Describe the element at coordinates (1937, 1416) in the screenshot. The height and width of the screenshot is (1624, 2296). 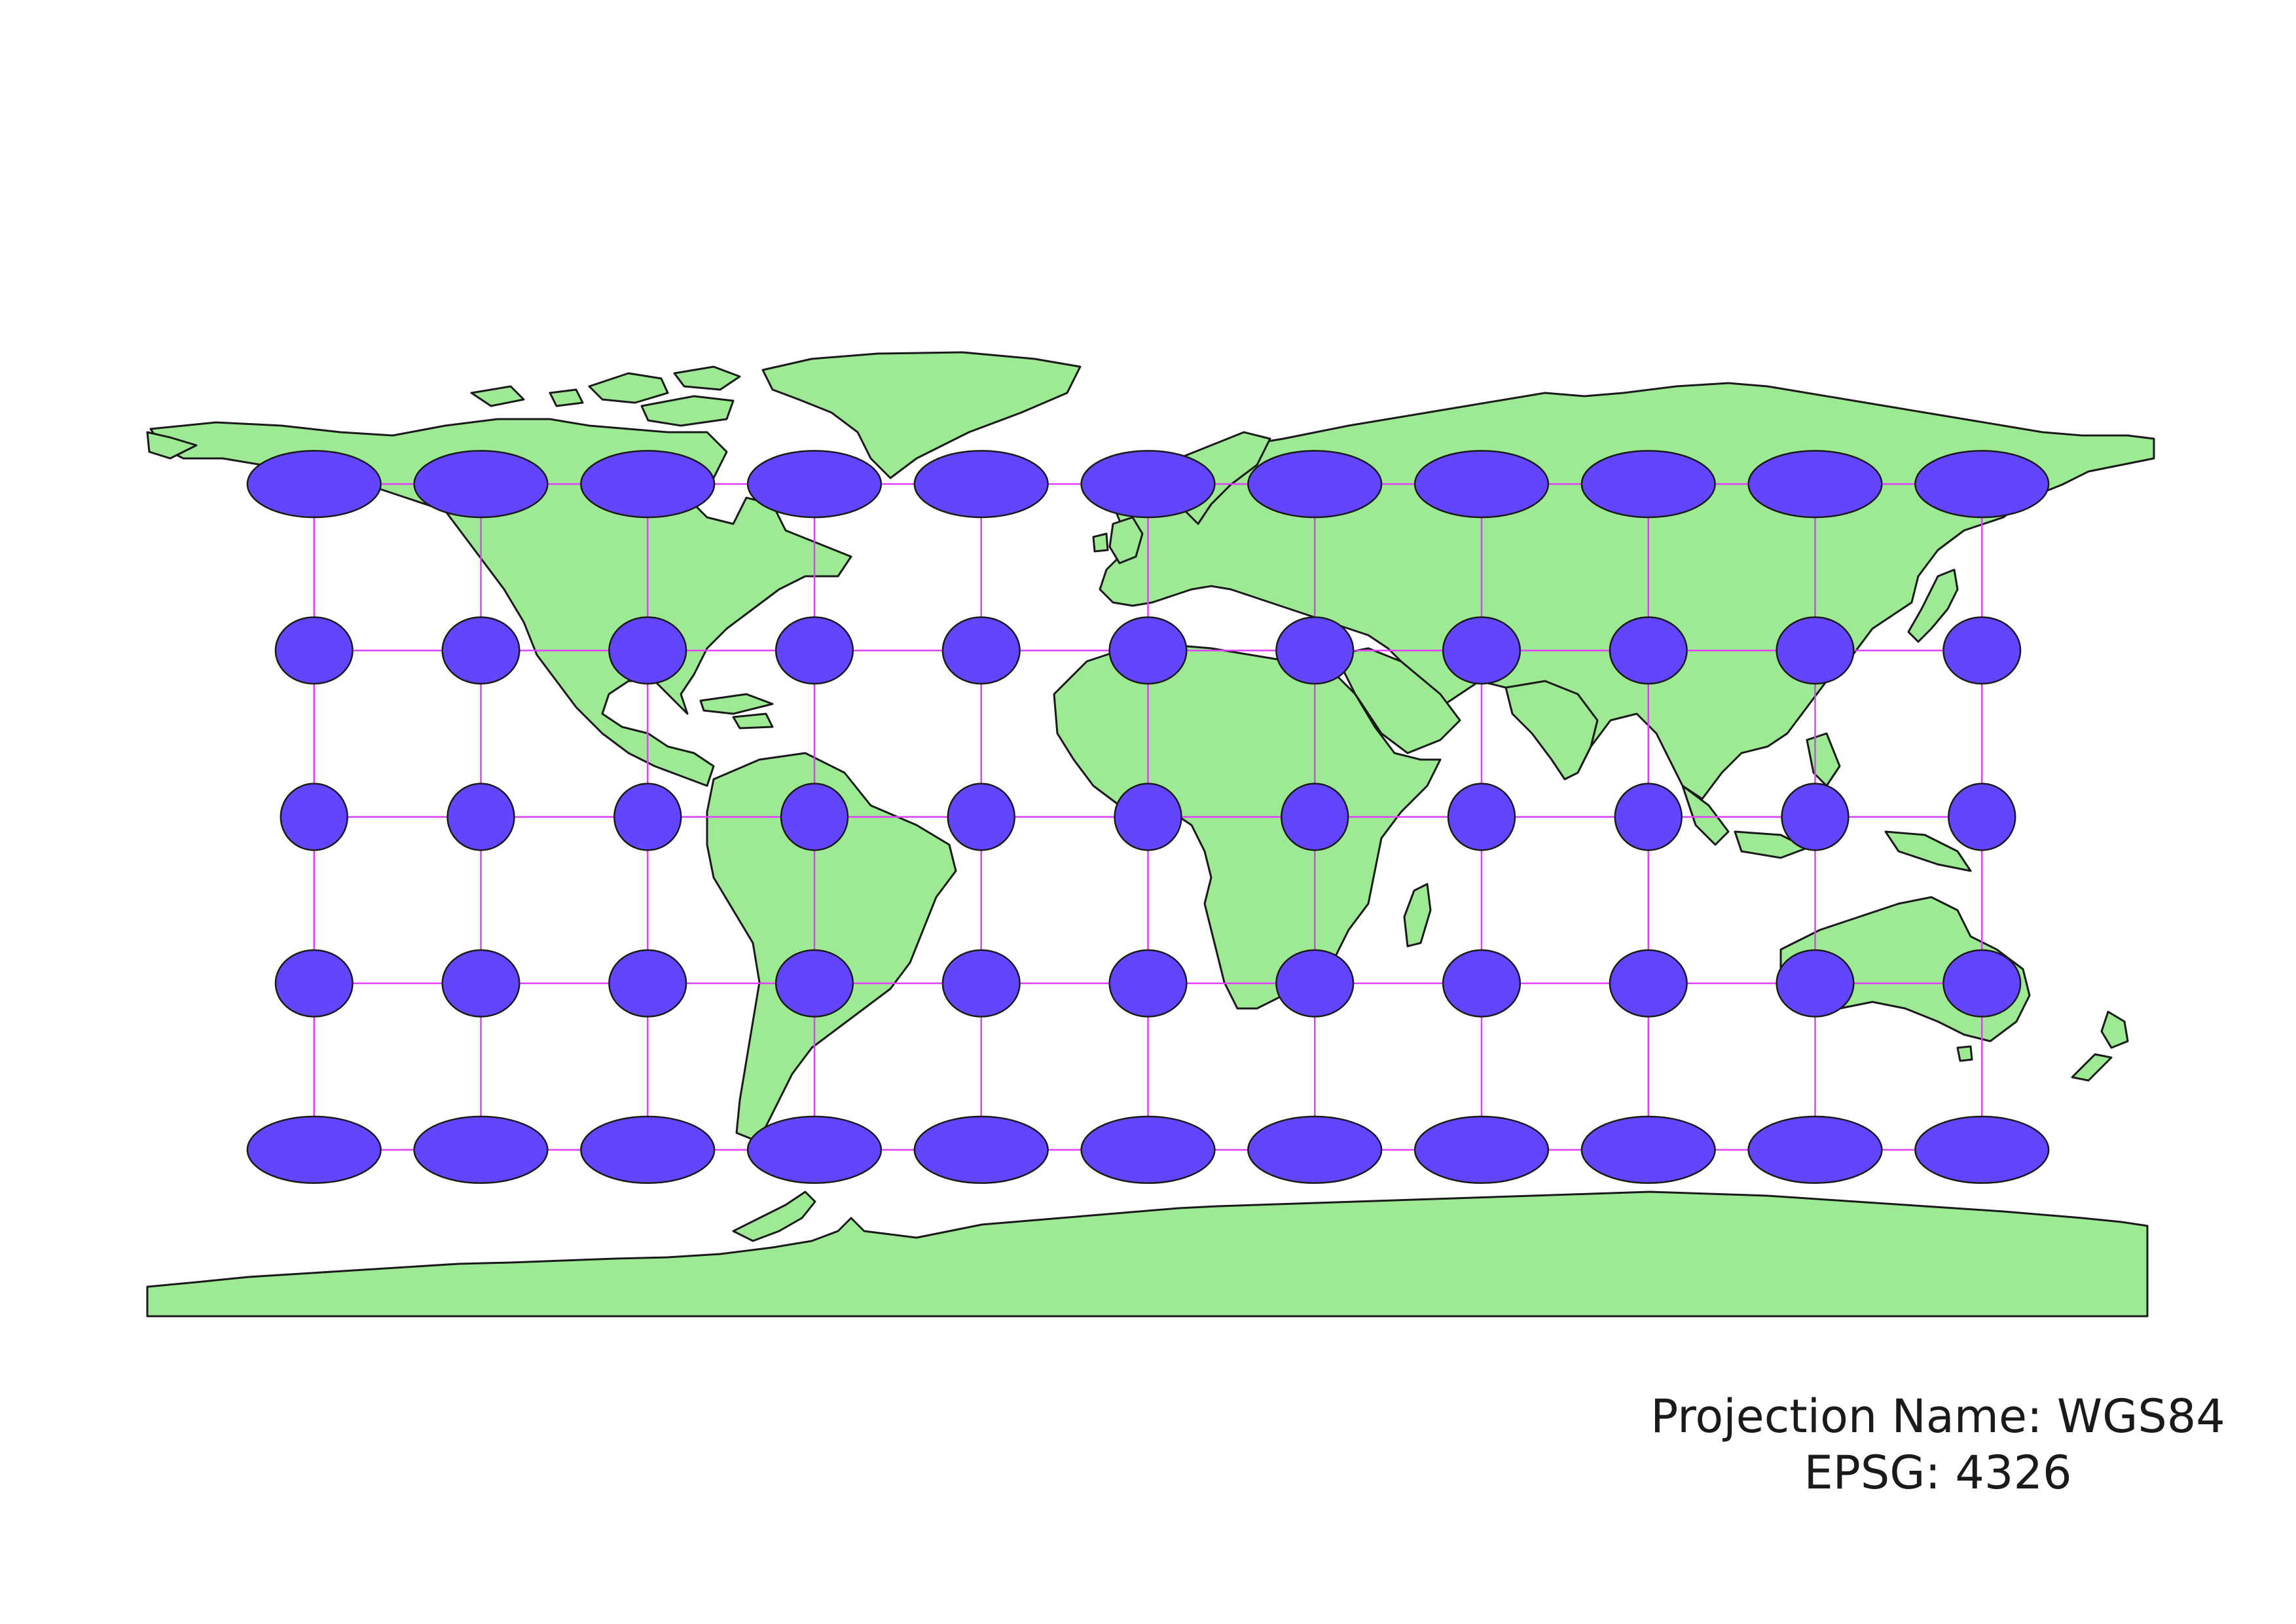
I see `projection-name-label: Projection Name: WGS84` at that location.